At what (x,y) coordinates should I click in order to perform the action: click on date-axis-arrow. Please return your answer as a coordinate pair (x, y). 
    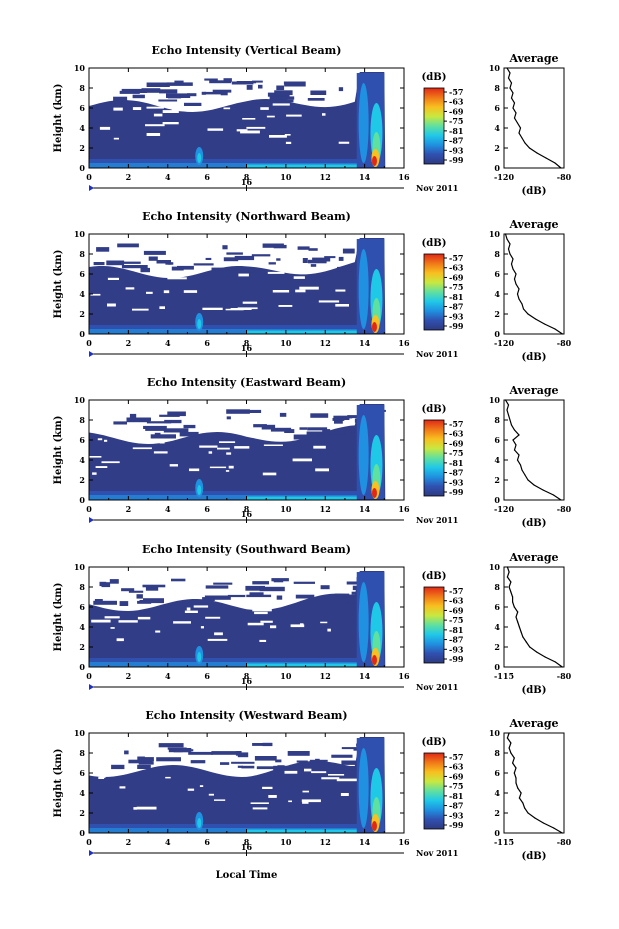
    Looking at the image, I should click on (91, 520).